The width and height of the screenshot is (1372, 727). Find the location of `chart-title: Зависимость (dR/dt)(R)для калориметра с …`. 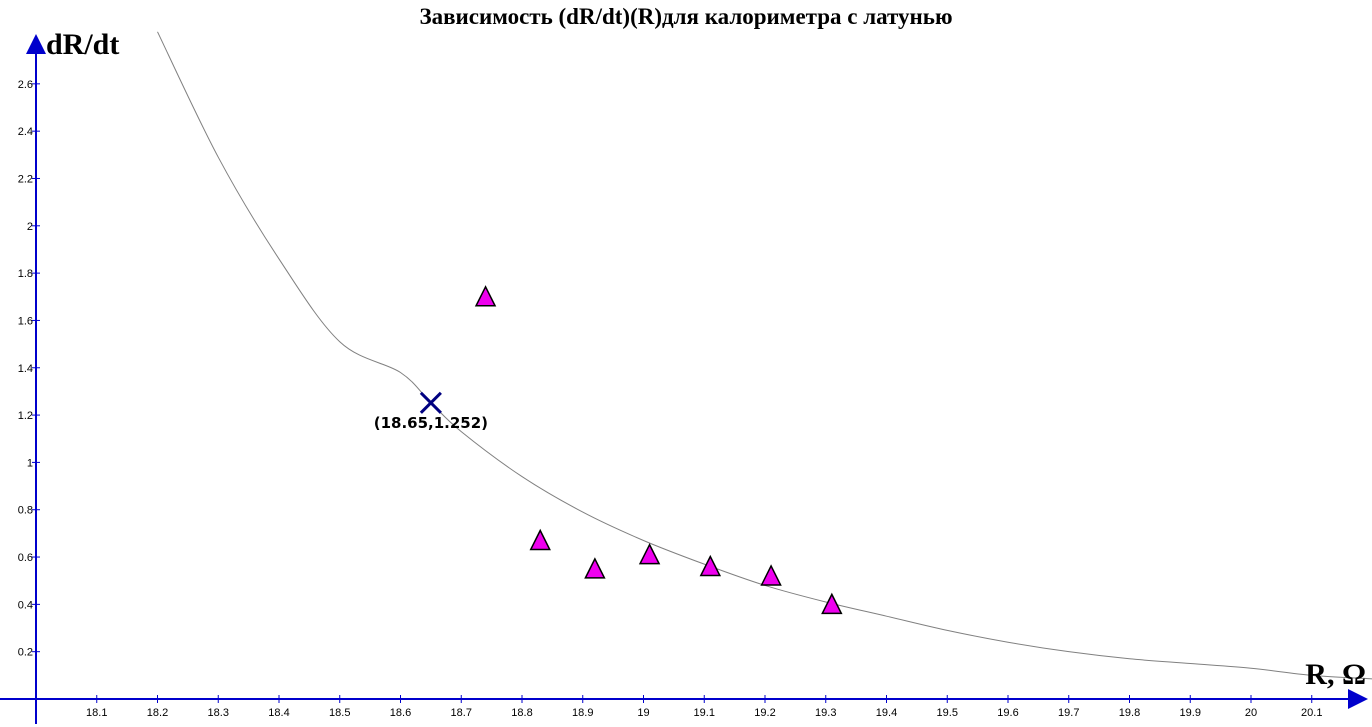

chart-title: Зависимость (dR/dt)(R)для калориметра с … is located at coordinates (685, 16).